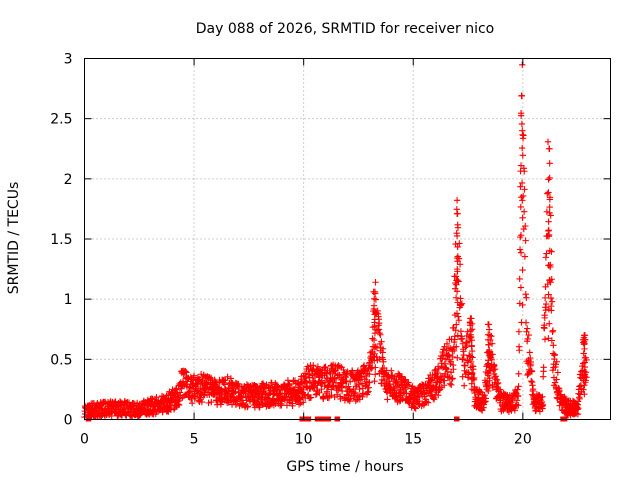 This screenshot has height=480, width=640. Describe the element at coordinates (68, 180) in the screenshot. I see `y-tick-label: 2` at that location.